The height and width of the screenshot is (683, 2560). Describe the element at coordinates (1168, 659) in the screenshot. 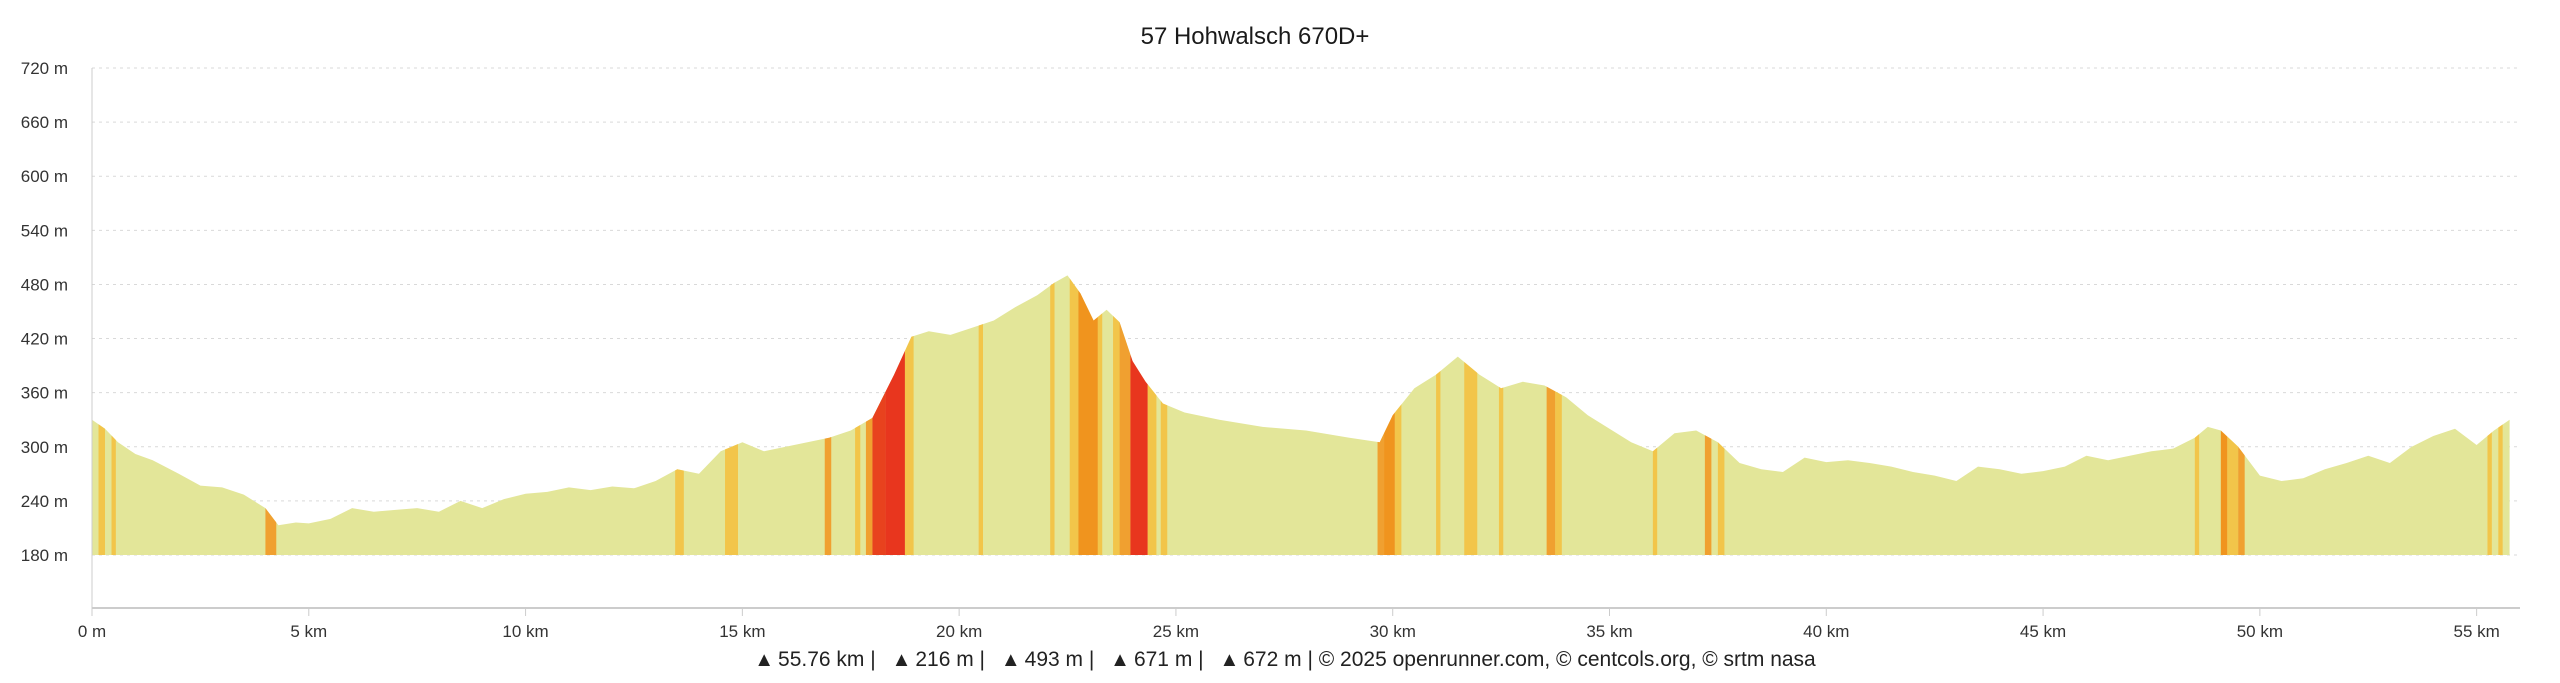

I see `stat-ascent: 671 m |` at that location.